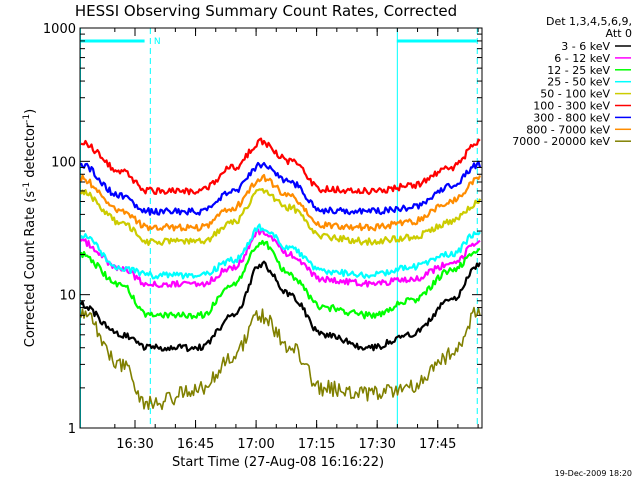 Image resolution: width=640 pixels, height=480 pixels. I want to click on time-marker-label-1: N, so click(157, 42).